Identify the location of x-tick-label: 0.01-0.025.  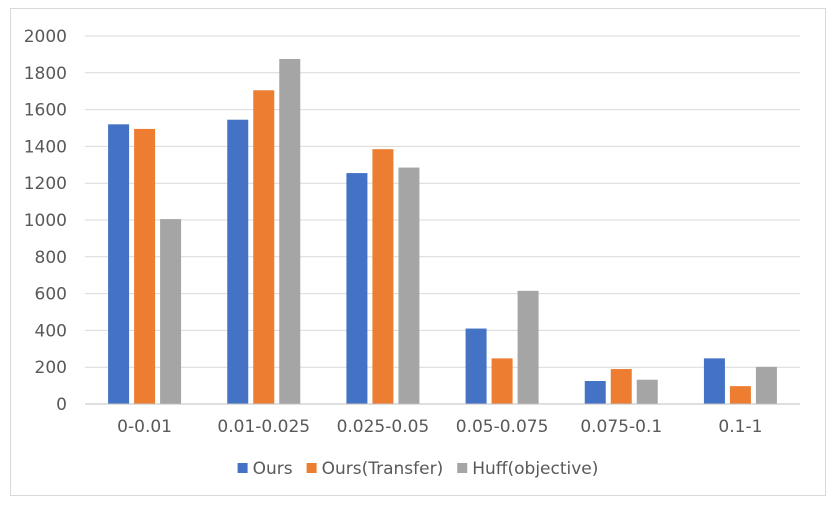
(263, 427).